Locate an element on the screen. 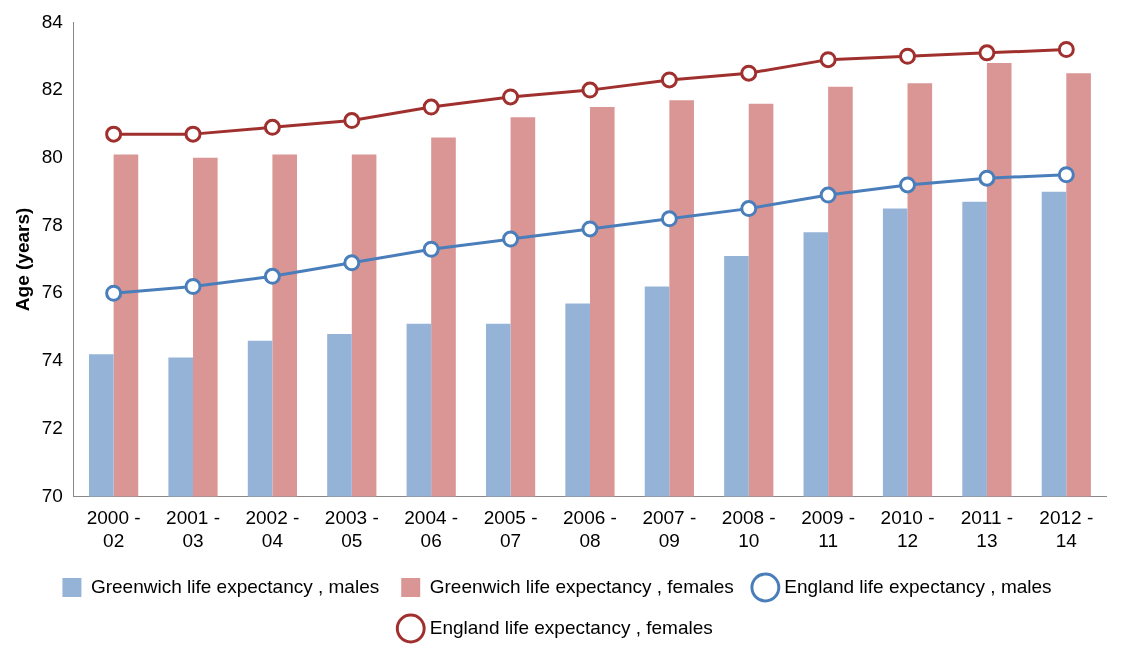 This screenshot has width=1134, height=655. x-tick-label: 2003 - 05 is located at coordinates (351, 529).